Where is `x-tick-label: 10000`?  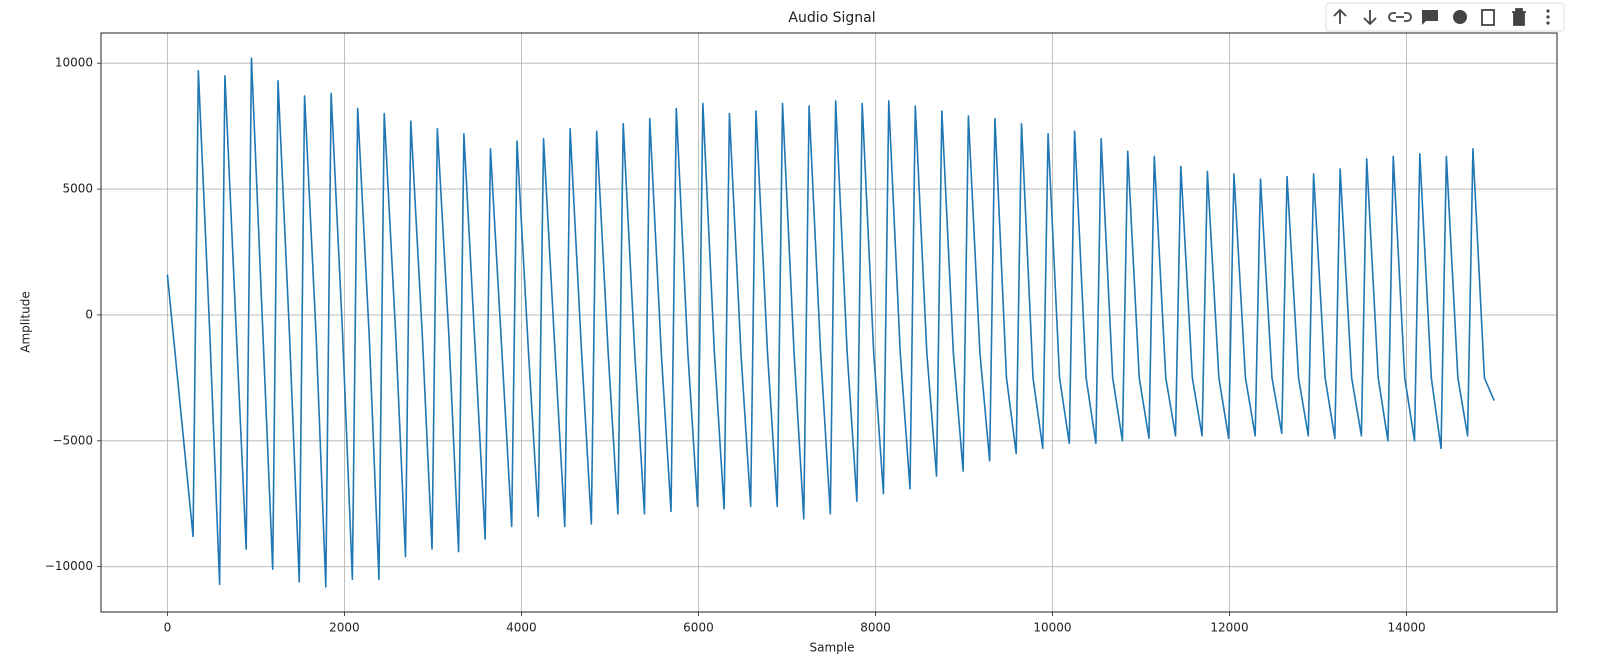 x-tick-label: 10000 is located at coordinates (1052, 628).